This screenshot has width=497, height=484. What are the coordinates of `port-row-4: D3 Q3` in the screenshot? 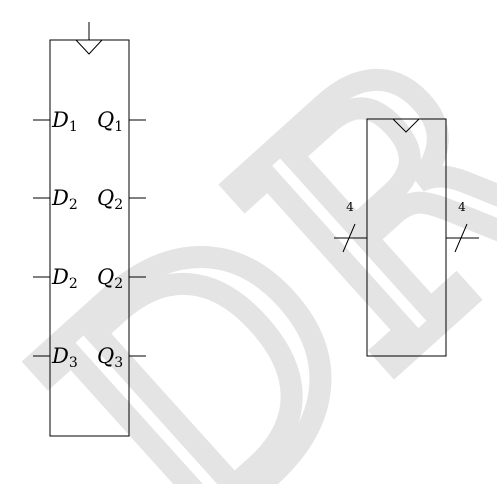 It's located at (89, 357).